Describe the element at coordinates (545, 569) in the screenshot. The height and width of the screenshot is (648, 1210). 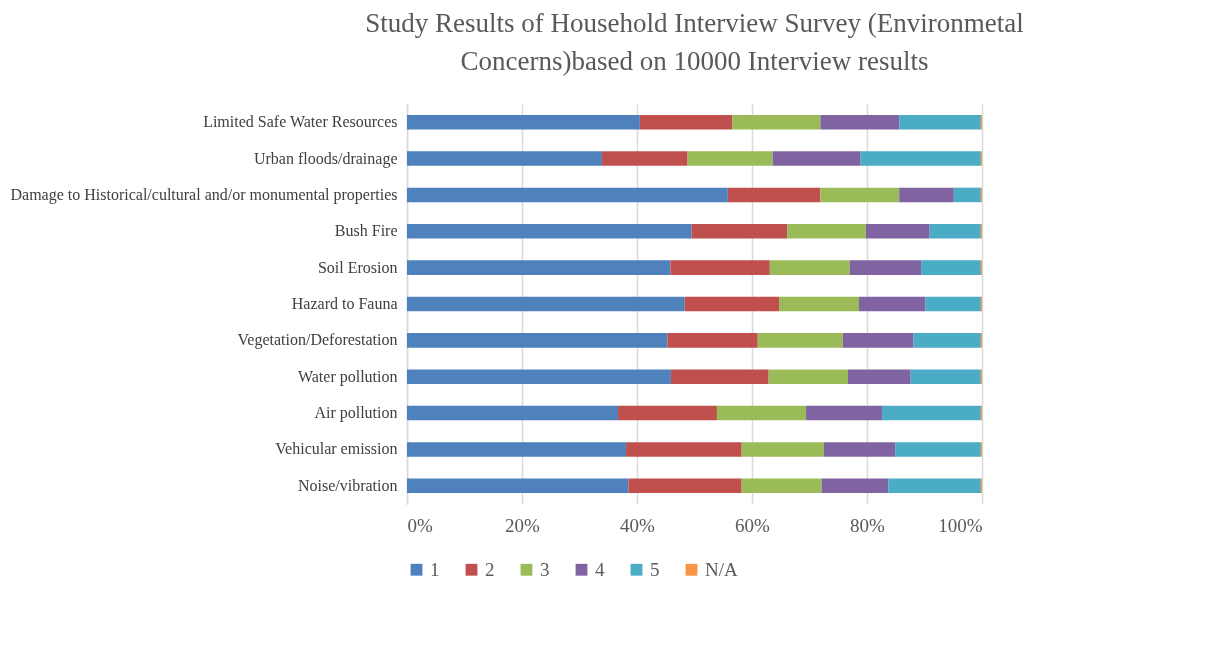
I see `legend-label: 3` at that location.